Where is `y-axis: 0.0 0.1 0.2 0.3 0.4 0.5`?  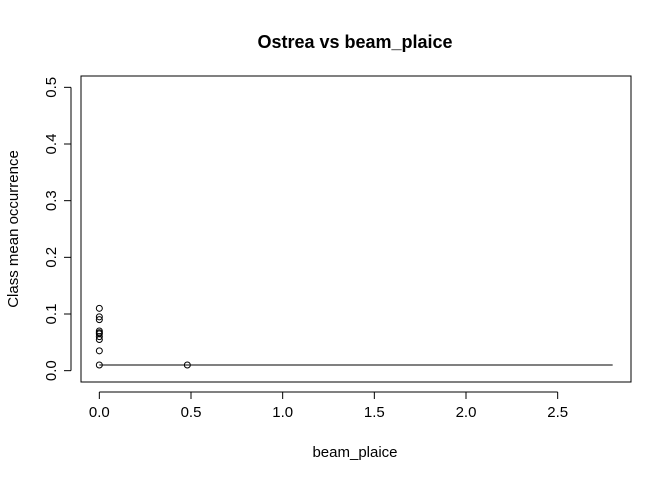 y-axis: 0.0 0.1 0.2 0.3 0.4 0.5 is located at coordinates (57, 229).